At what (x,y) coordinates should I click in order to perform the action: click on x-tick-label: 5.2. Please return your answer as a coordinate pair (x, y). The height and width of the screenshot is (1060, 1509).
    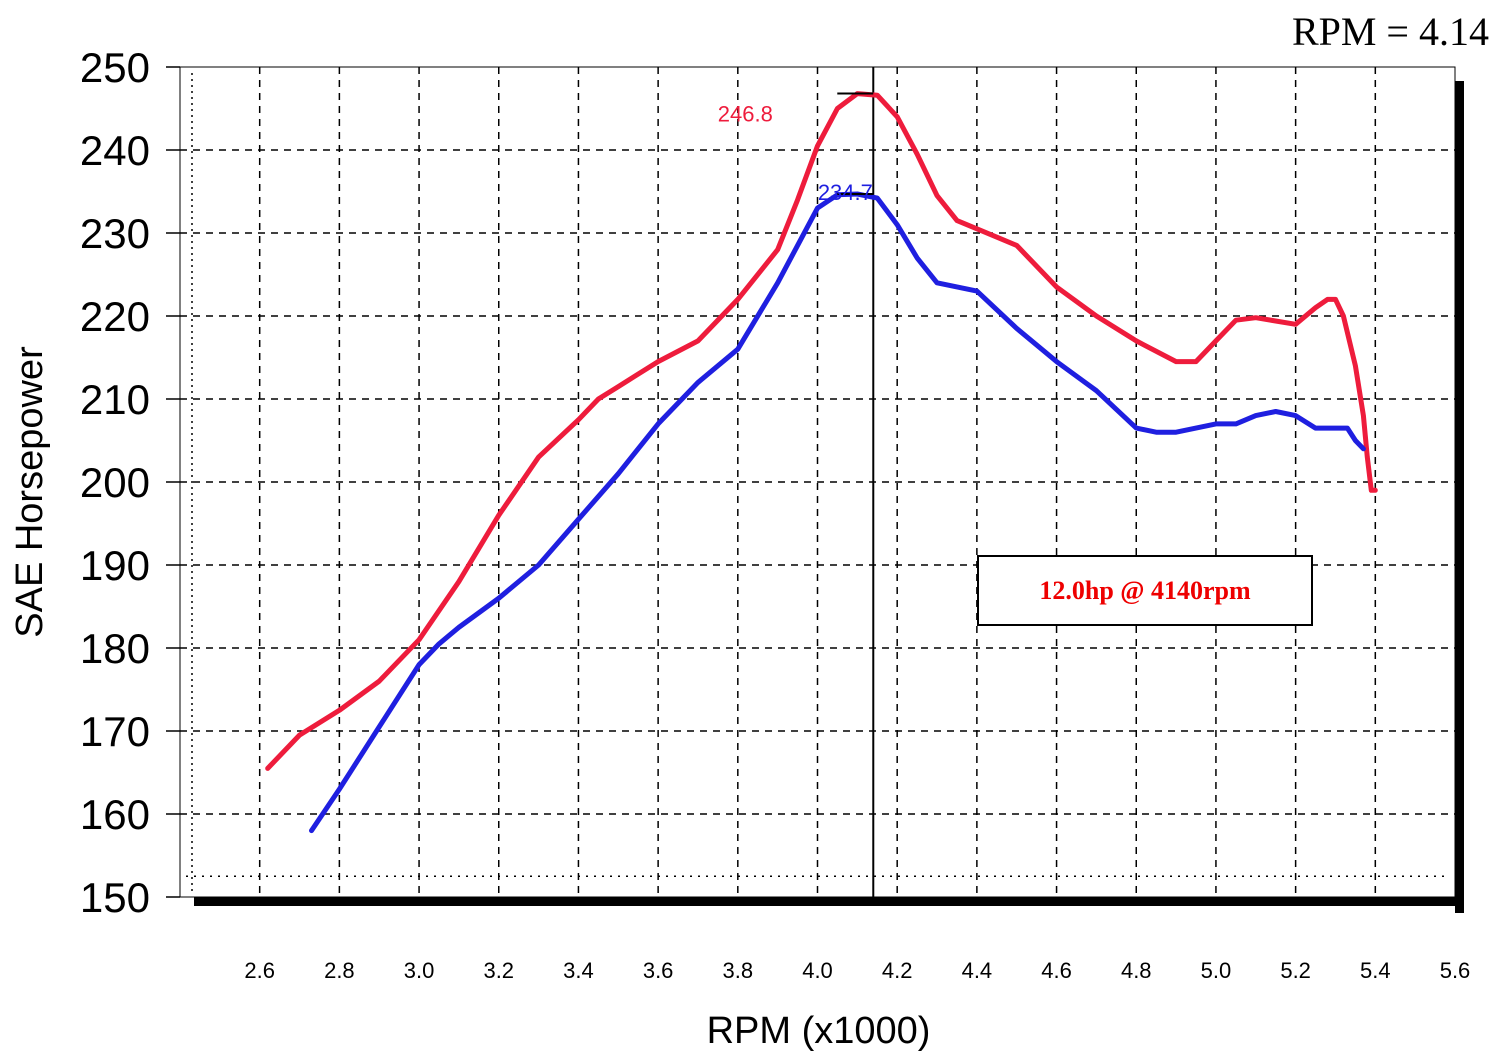
    Looking at the image, I should click on (1295, 970).